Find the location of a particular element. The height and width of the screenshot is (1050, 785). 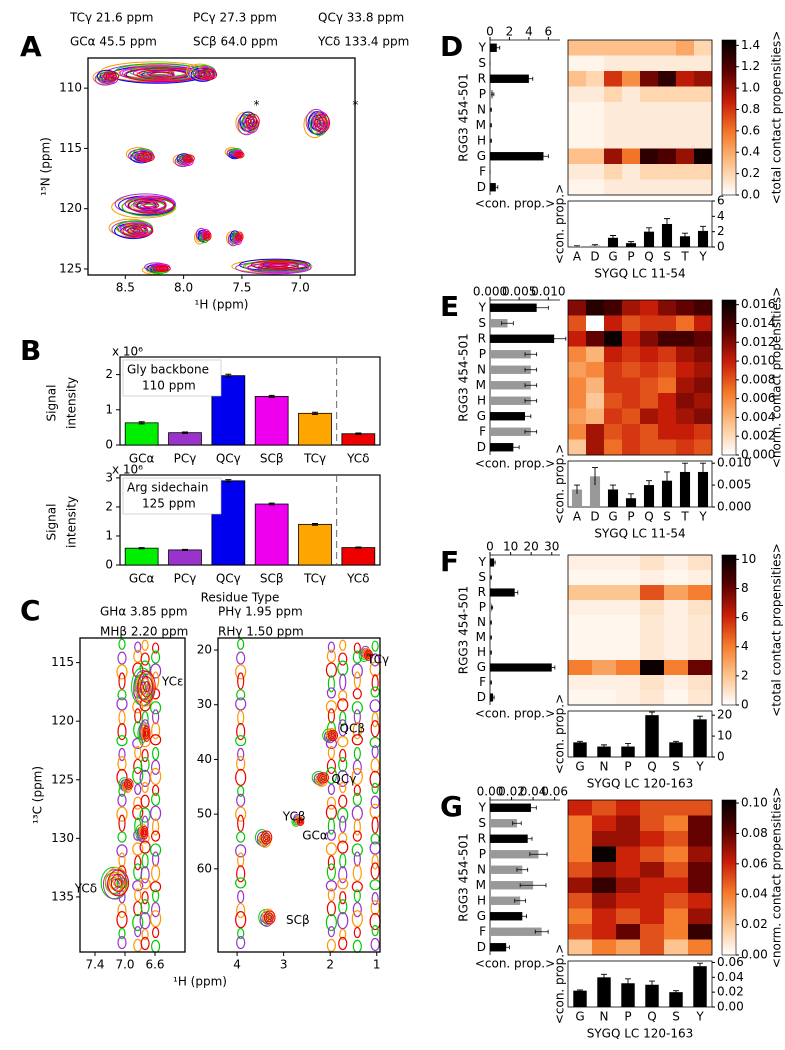

x-tick-label: 8.0 is located at coordinates (183, 288).